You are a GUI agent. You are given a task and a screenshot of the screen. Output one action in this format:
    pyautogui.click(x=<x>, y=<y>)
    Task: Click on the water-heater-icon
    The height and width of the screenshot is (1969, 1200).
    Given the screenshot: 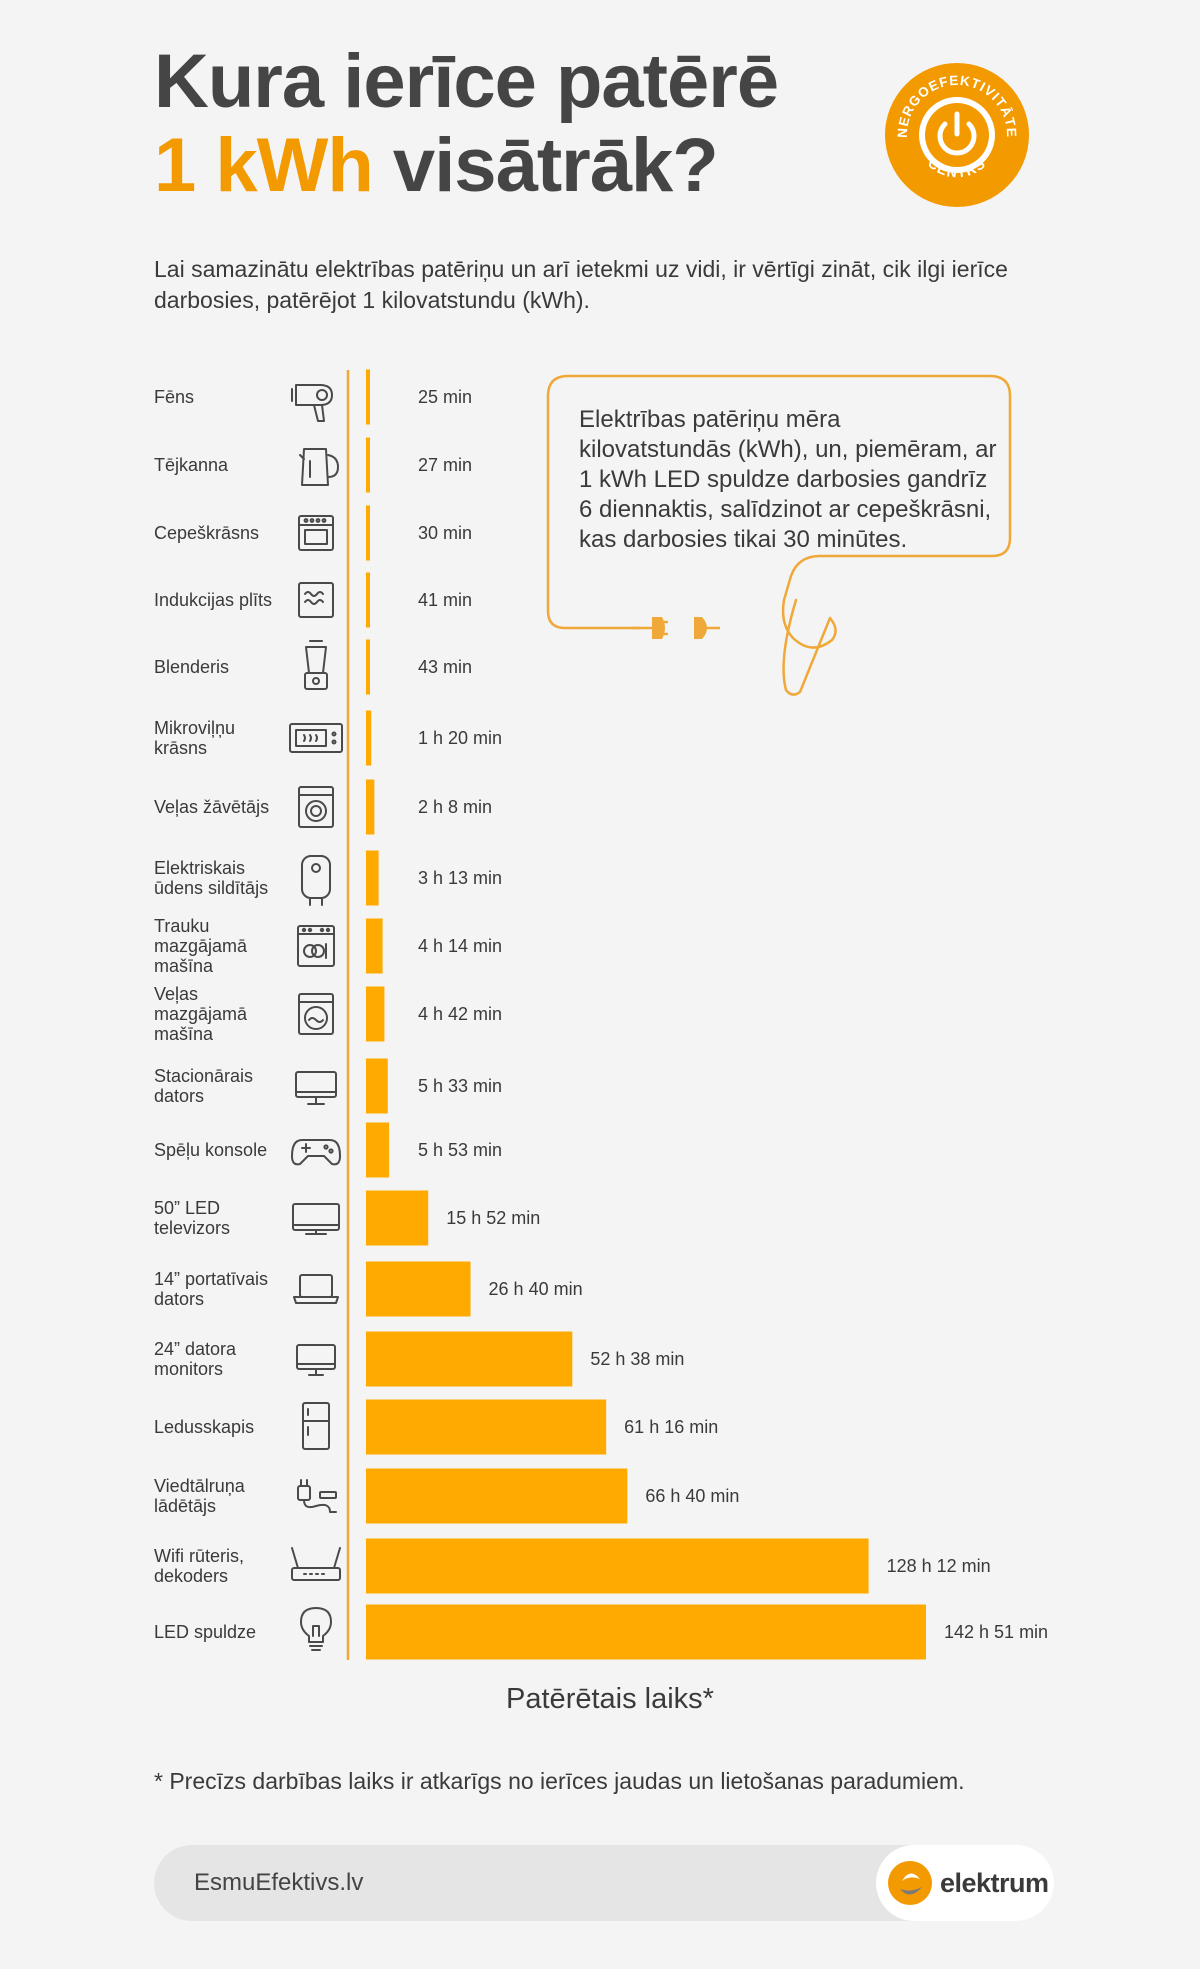 What is the action you would take?
    pyautogui.click(x=316, y=880)
    